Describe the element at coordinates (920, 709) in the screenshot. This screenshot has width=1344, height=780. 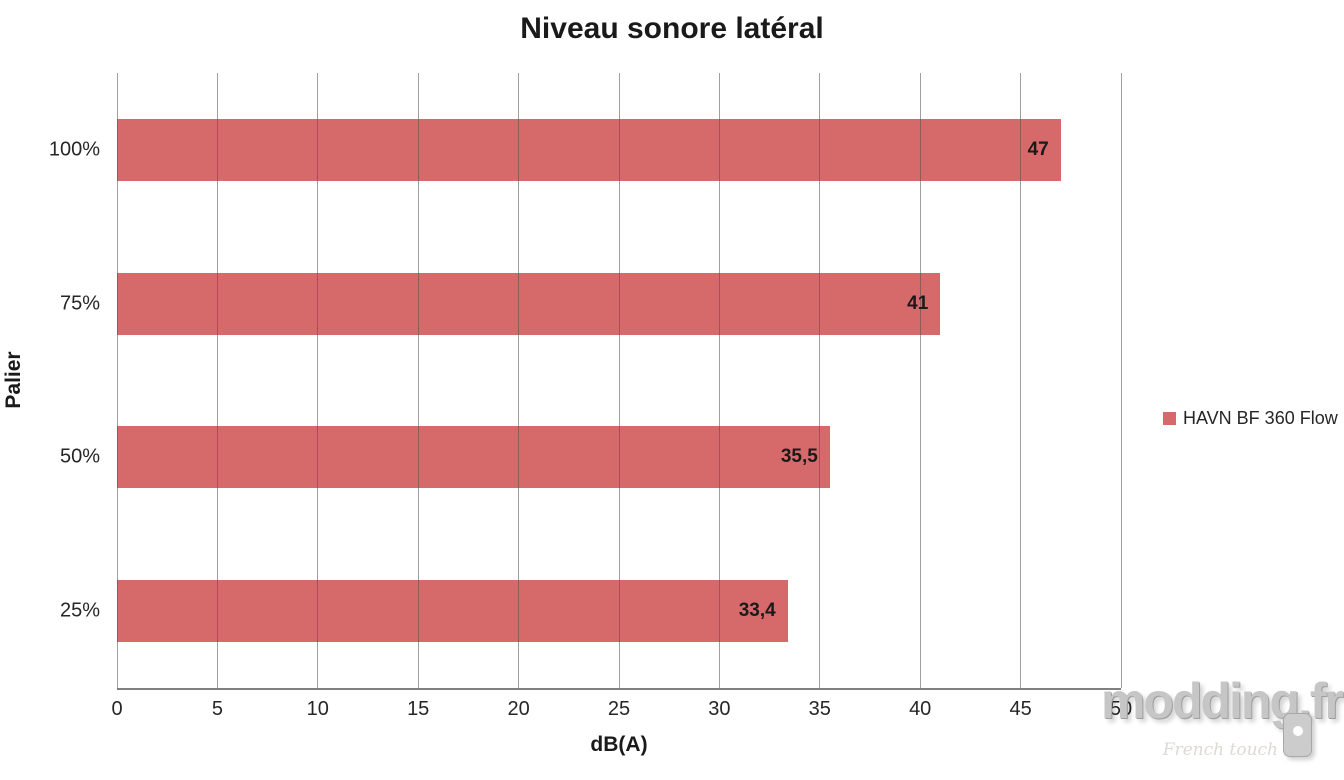
I see `x-tick-label-40: 40` at that location.